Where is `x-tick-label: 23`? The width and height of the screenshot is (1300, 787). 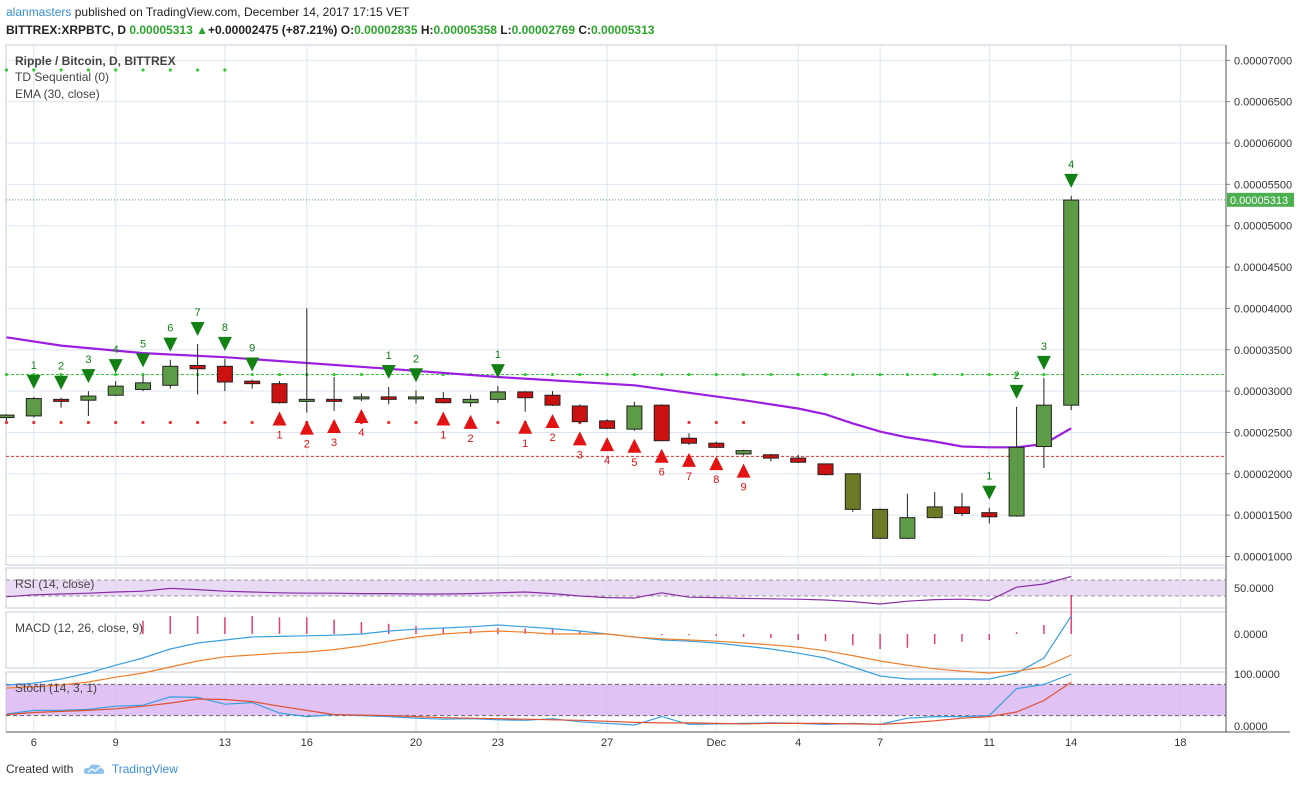
x-tick-label: 23 is located at coordinates (498, 743).